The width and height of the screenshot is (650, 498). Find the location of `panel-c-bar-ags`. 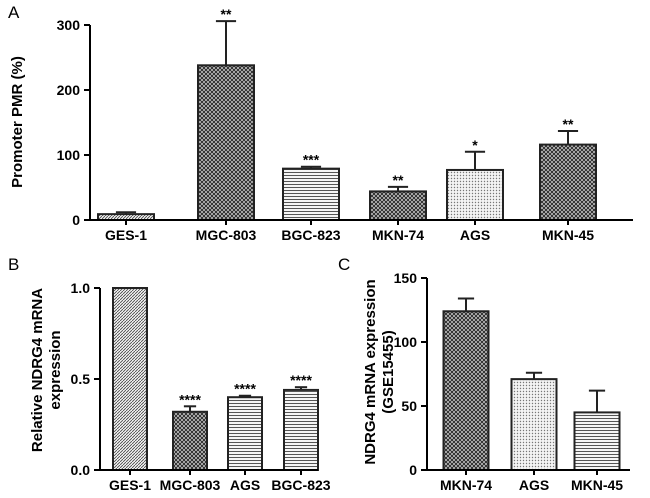

panel-c-bar-ags is located at coordinates (534, 424).